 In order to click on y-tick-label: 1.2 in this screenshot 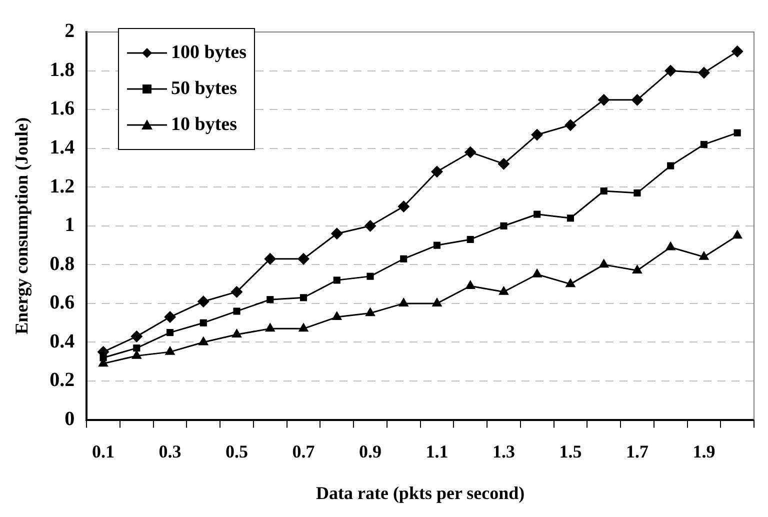, I will do `click(62, 186)`.